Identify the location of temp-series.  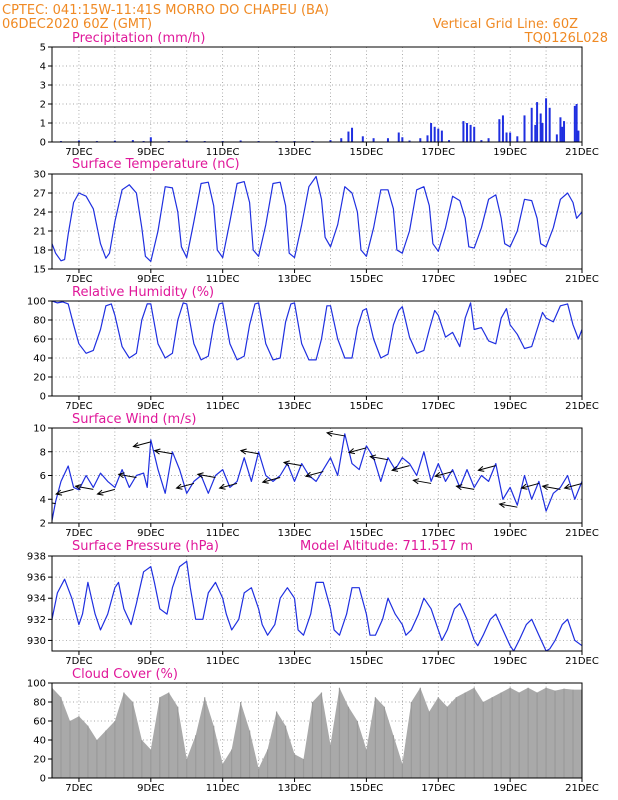
(317, 218).